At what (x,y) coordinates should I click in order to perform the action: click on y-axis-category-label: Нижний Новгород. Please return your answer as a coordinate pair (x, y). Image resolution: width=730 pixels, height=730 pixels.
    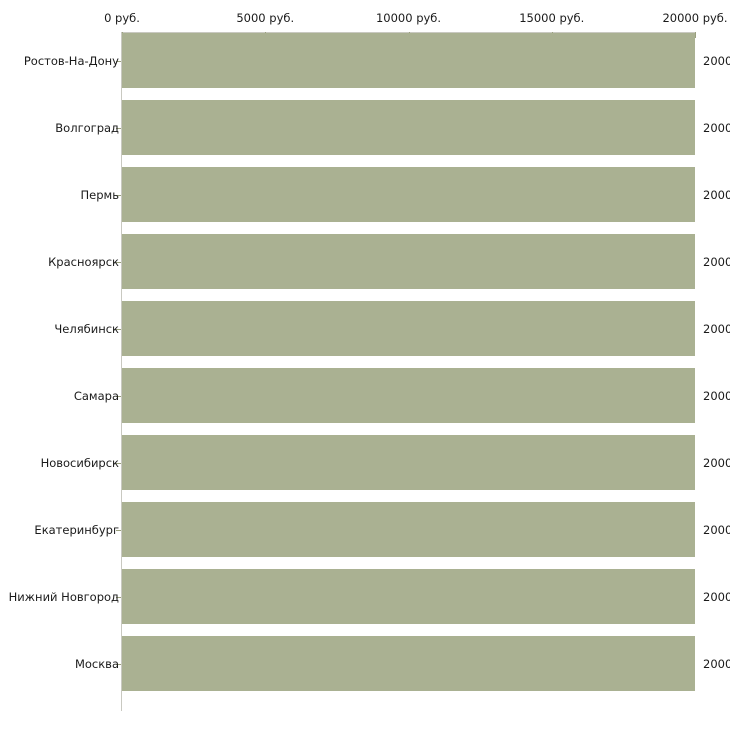
    Looking at the image, I should click on (63, 596).